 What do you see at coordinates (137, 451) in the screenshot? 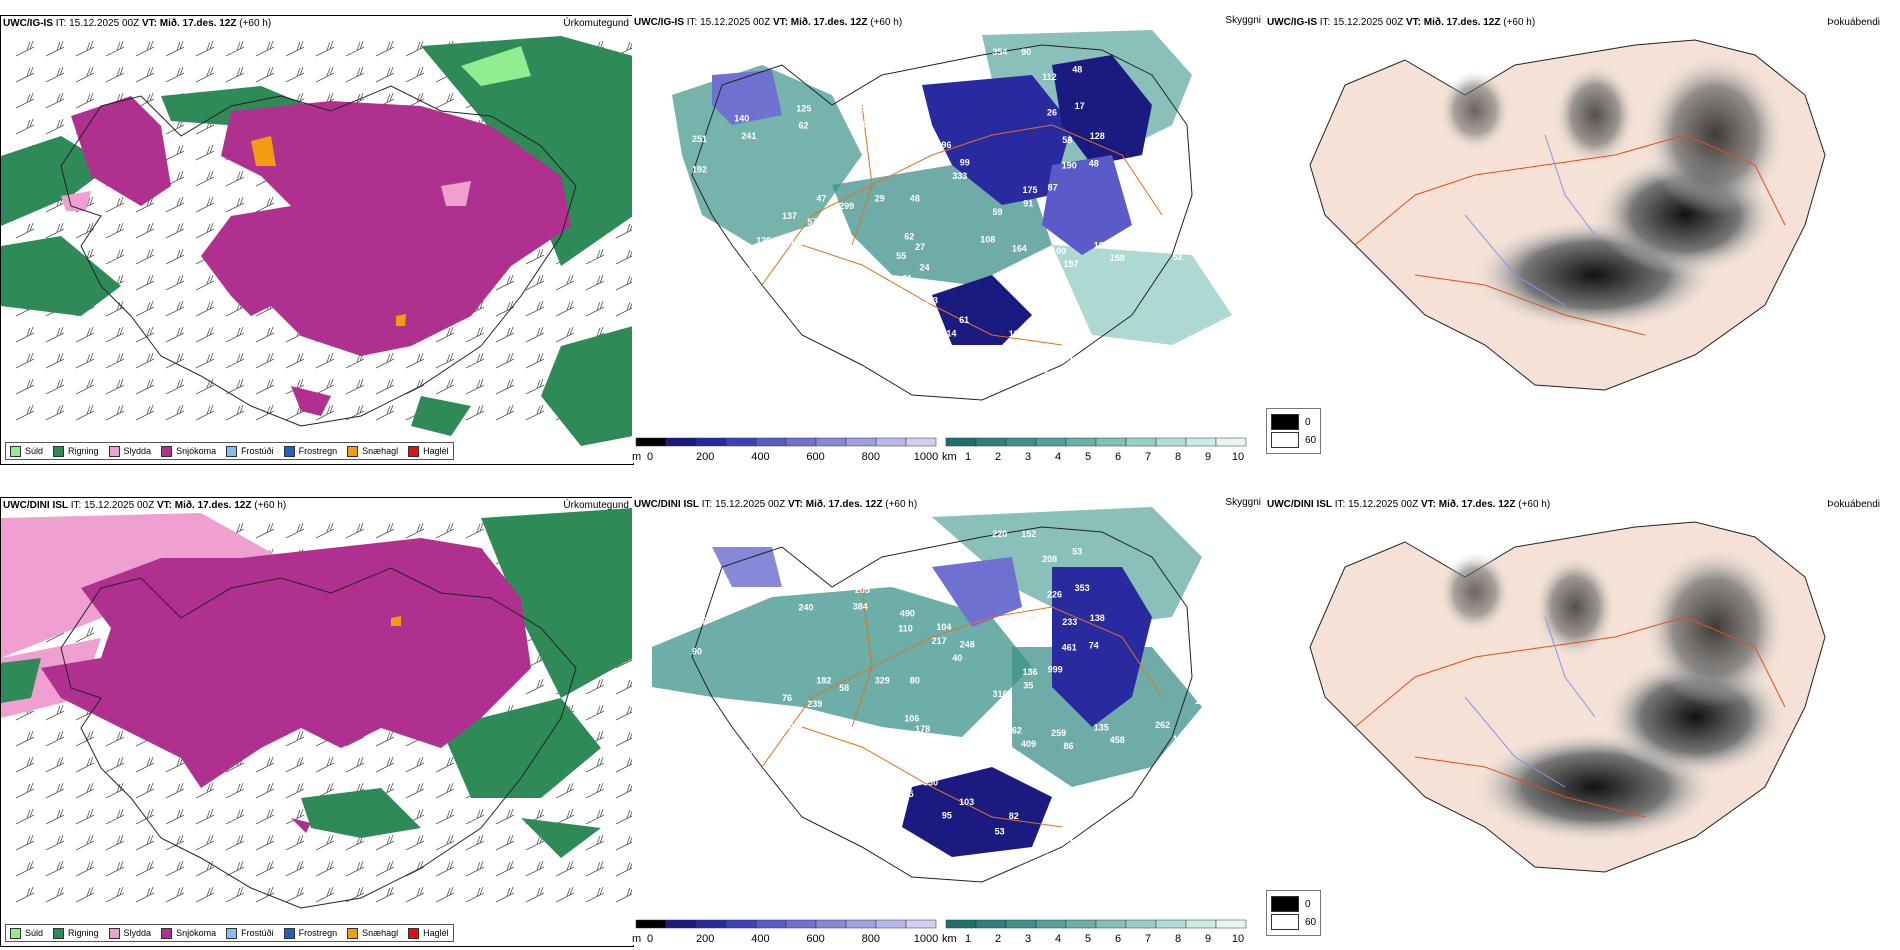
I see `legend-label: Slydda` at bounding box center [137, 451].